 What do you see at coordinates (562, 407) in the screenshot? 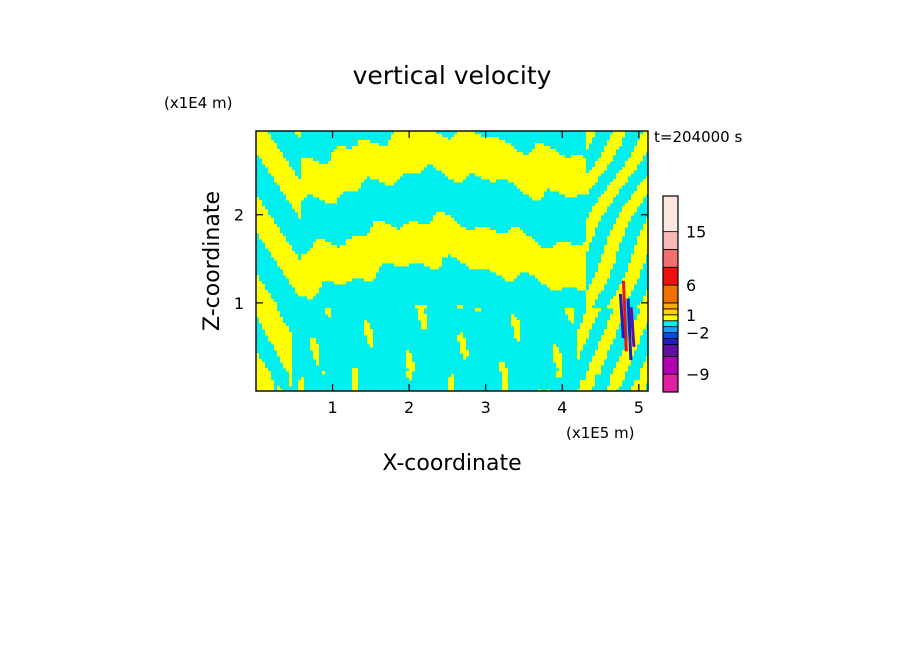
I see `x-tick-label: 4` at bounding box center [562, 407].